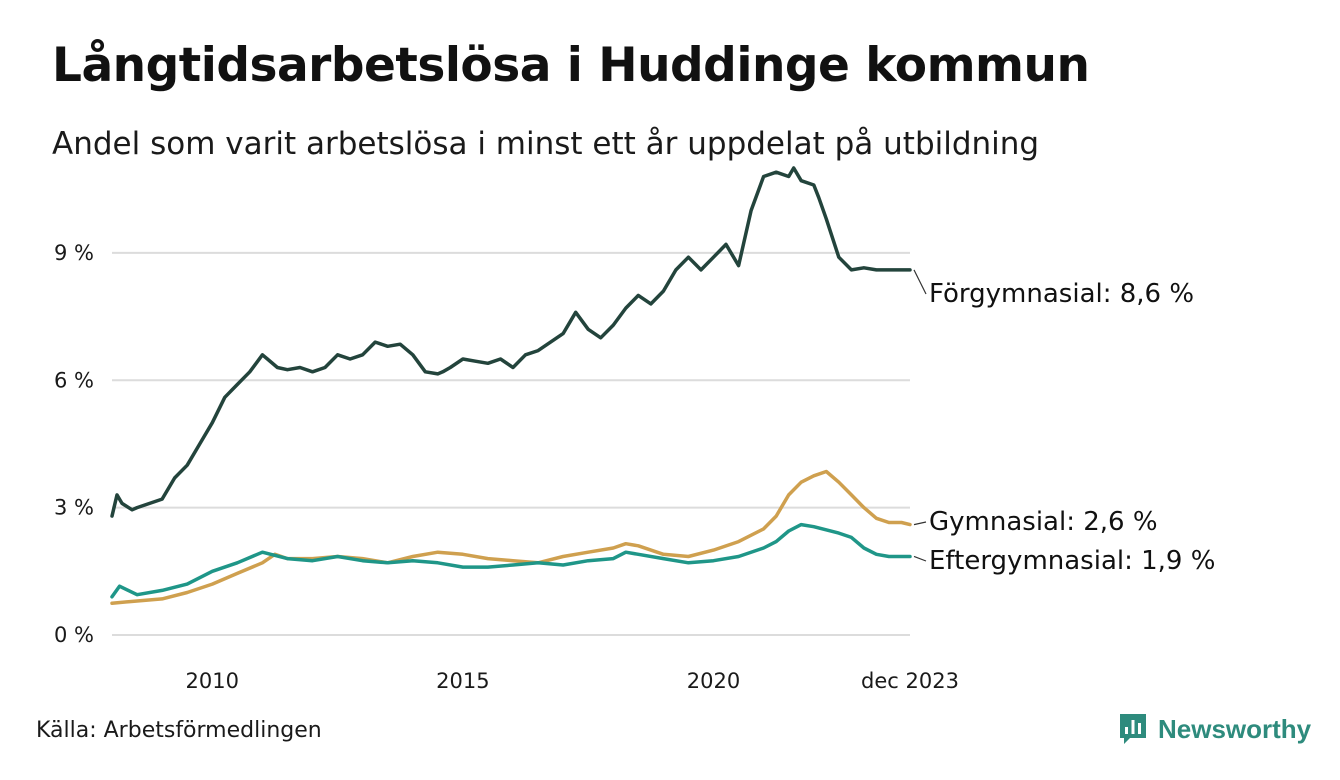 The image size is (1340, 780). Describe the element at coordinates (1061, 294) in the screenshot. I see `series-end-label: Förgymnasial: 8,6 %` at that location.